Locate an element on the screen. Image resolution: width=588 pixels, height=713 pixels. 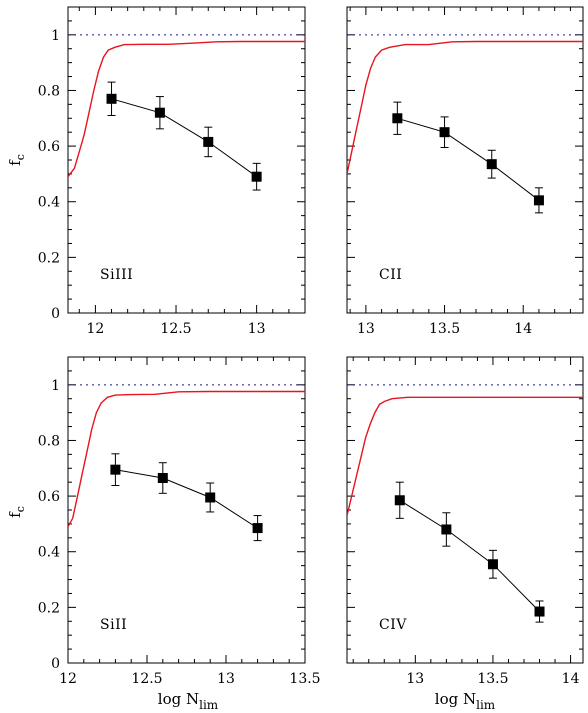
y-axis-label-top: fc is located at coordinates (16, 160).